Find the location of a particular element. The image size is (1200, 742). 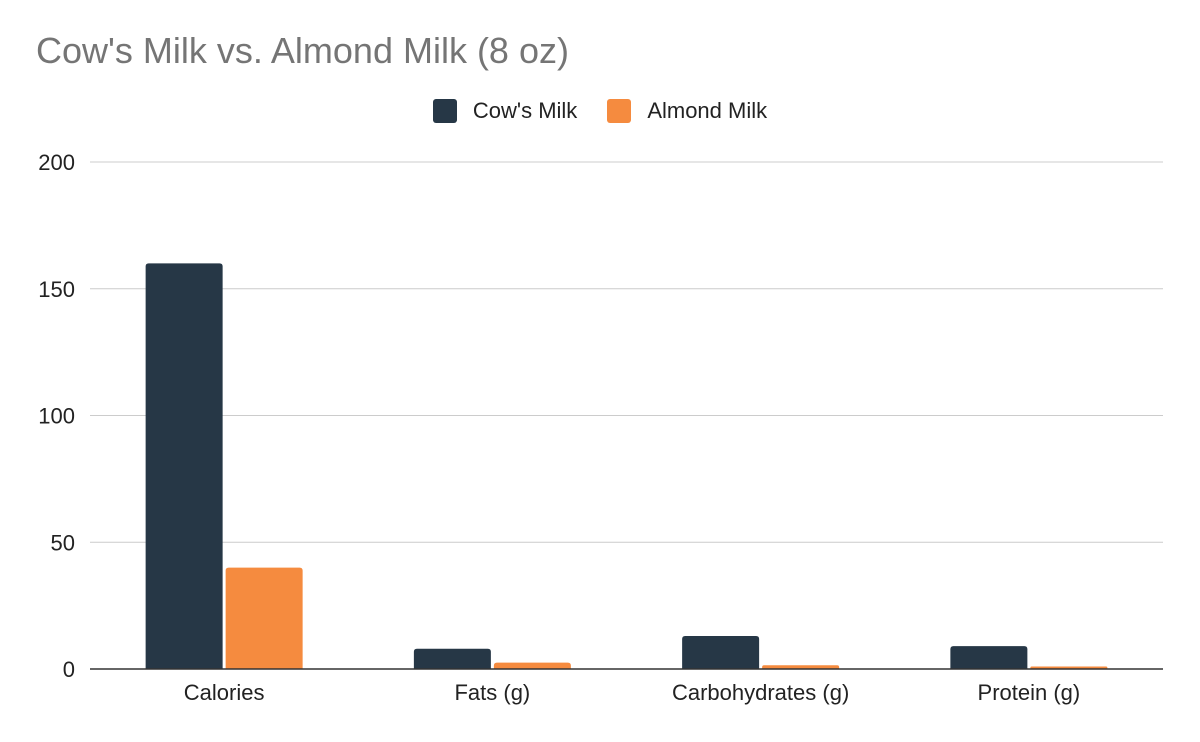

legend-item-almond-milk: Almond Milk is located at coordinates (687, 111).